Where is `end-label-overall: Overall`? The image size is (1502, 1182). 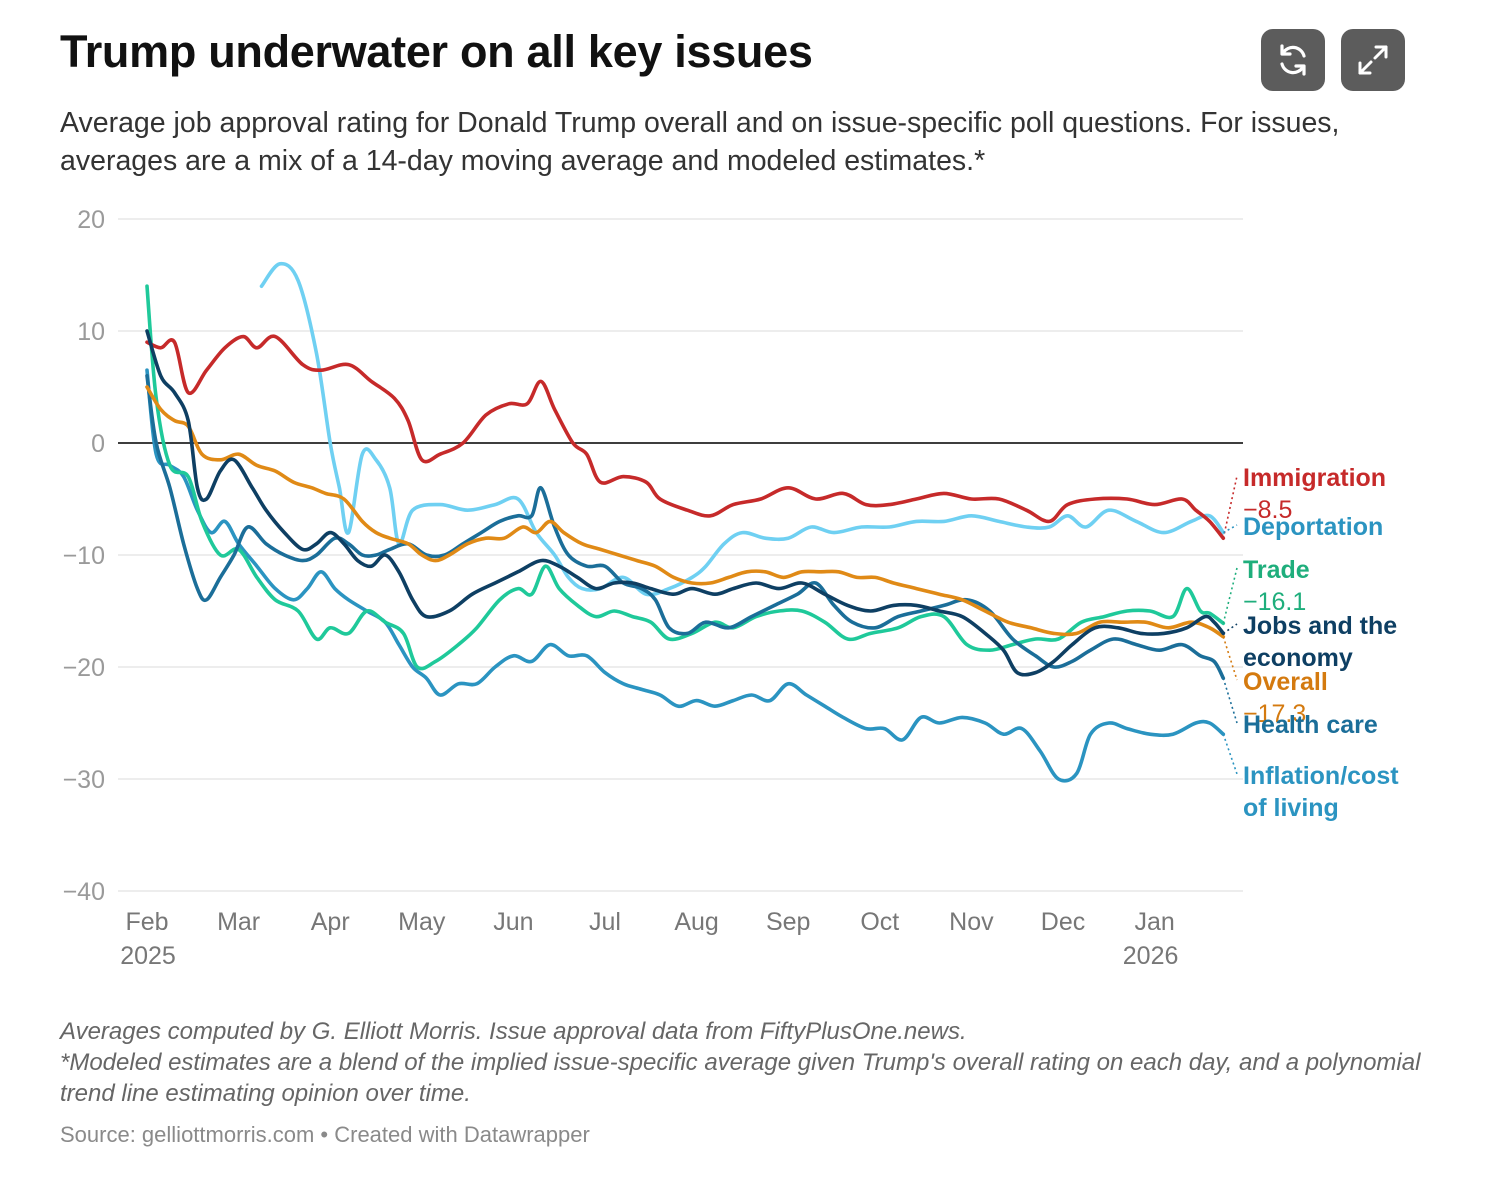
end-label-overall: Overall is located at coordinates (1285, 682).